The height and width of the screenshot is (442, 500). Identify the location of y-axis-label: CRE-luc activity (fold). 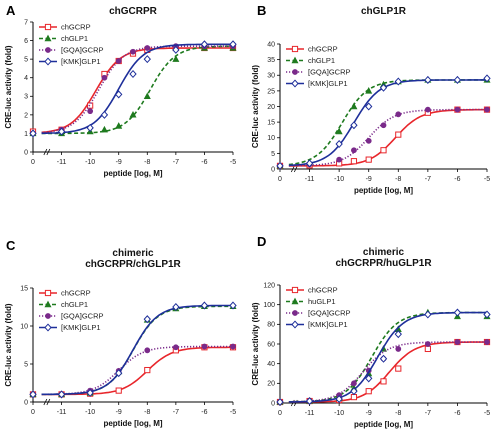
(8, 86).